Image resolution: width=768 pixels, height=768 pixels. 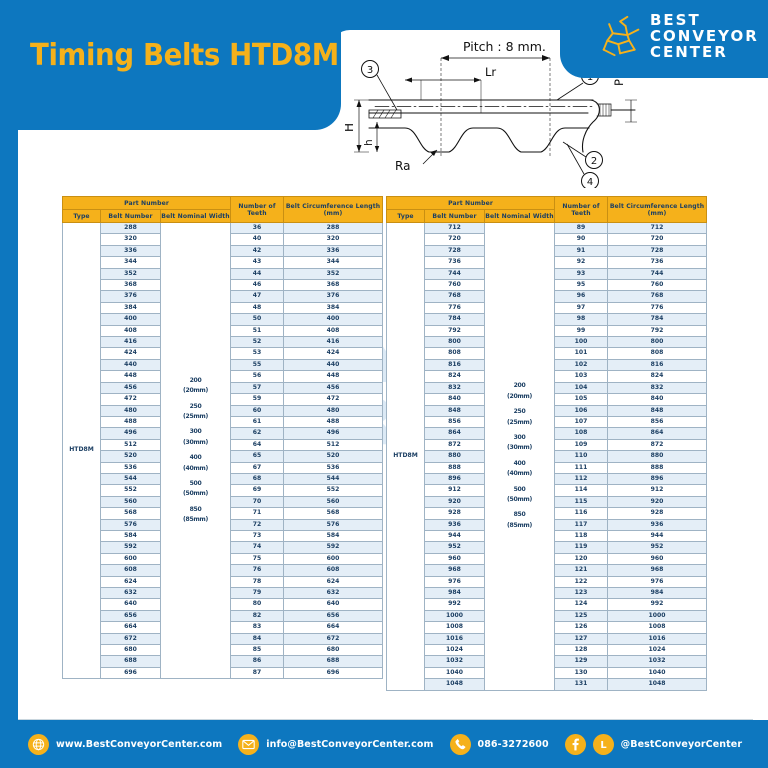 What do you see at coordinates (333, 433) in the screenshot?
I see `cell-circumference: 496` at bounding box center [333, 433].